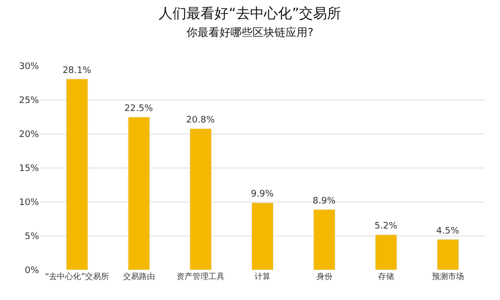  What do you see at coordinates (386, 276) in the screenshot?
I see `x-tick-label: 存储` at bounding box center [386, 276].